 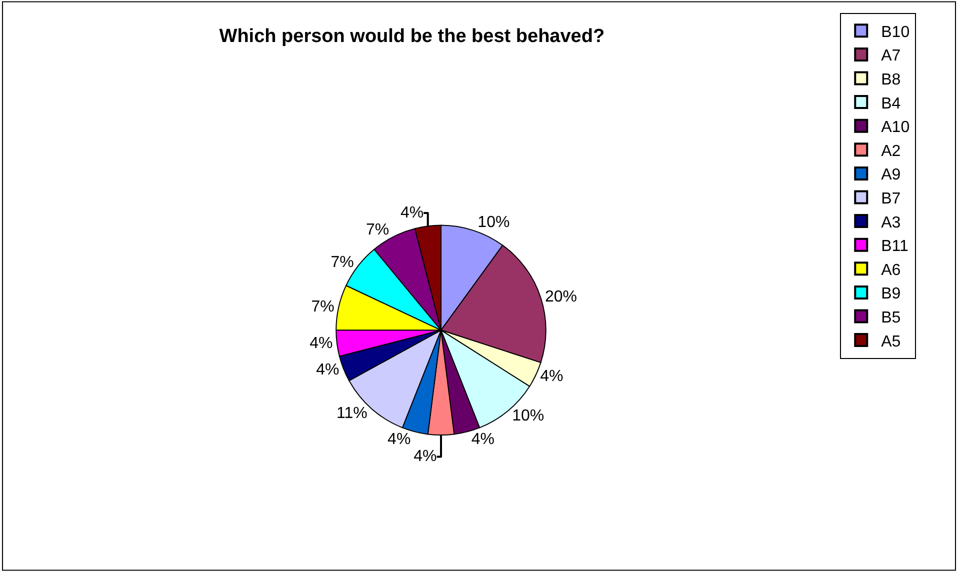 What do you see at coordinates (561, 297) in the screenshot?
I see `data-label: 20%` at bounding box center [561, 297].